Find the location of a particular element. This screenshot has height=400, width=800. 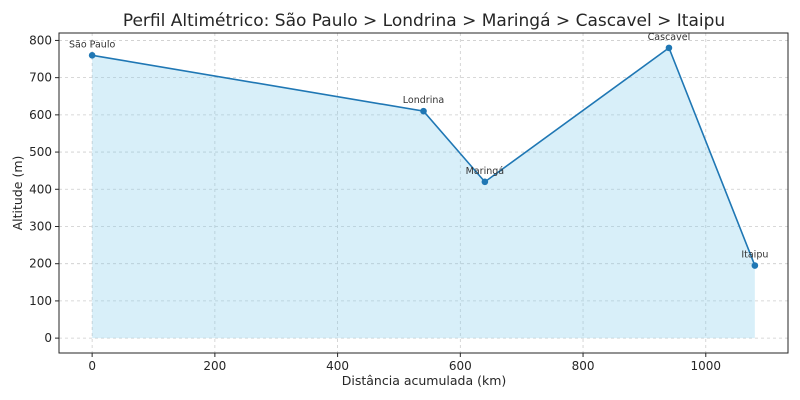

y-tick-label: 800 is located at coordinates (40, 40).